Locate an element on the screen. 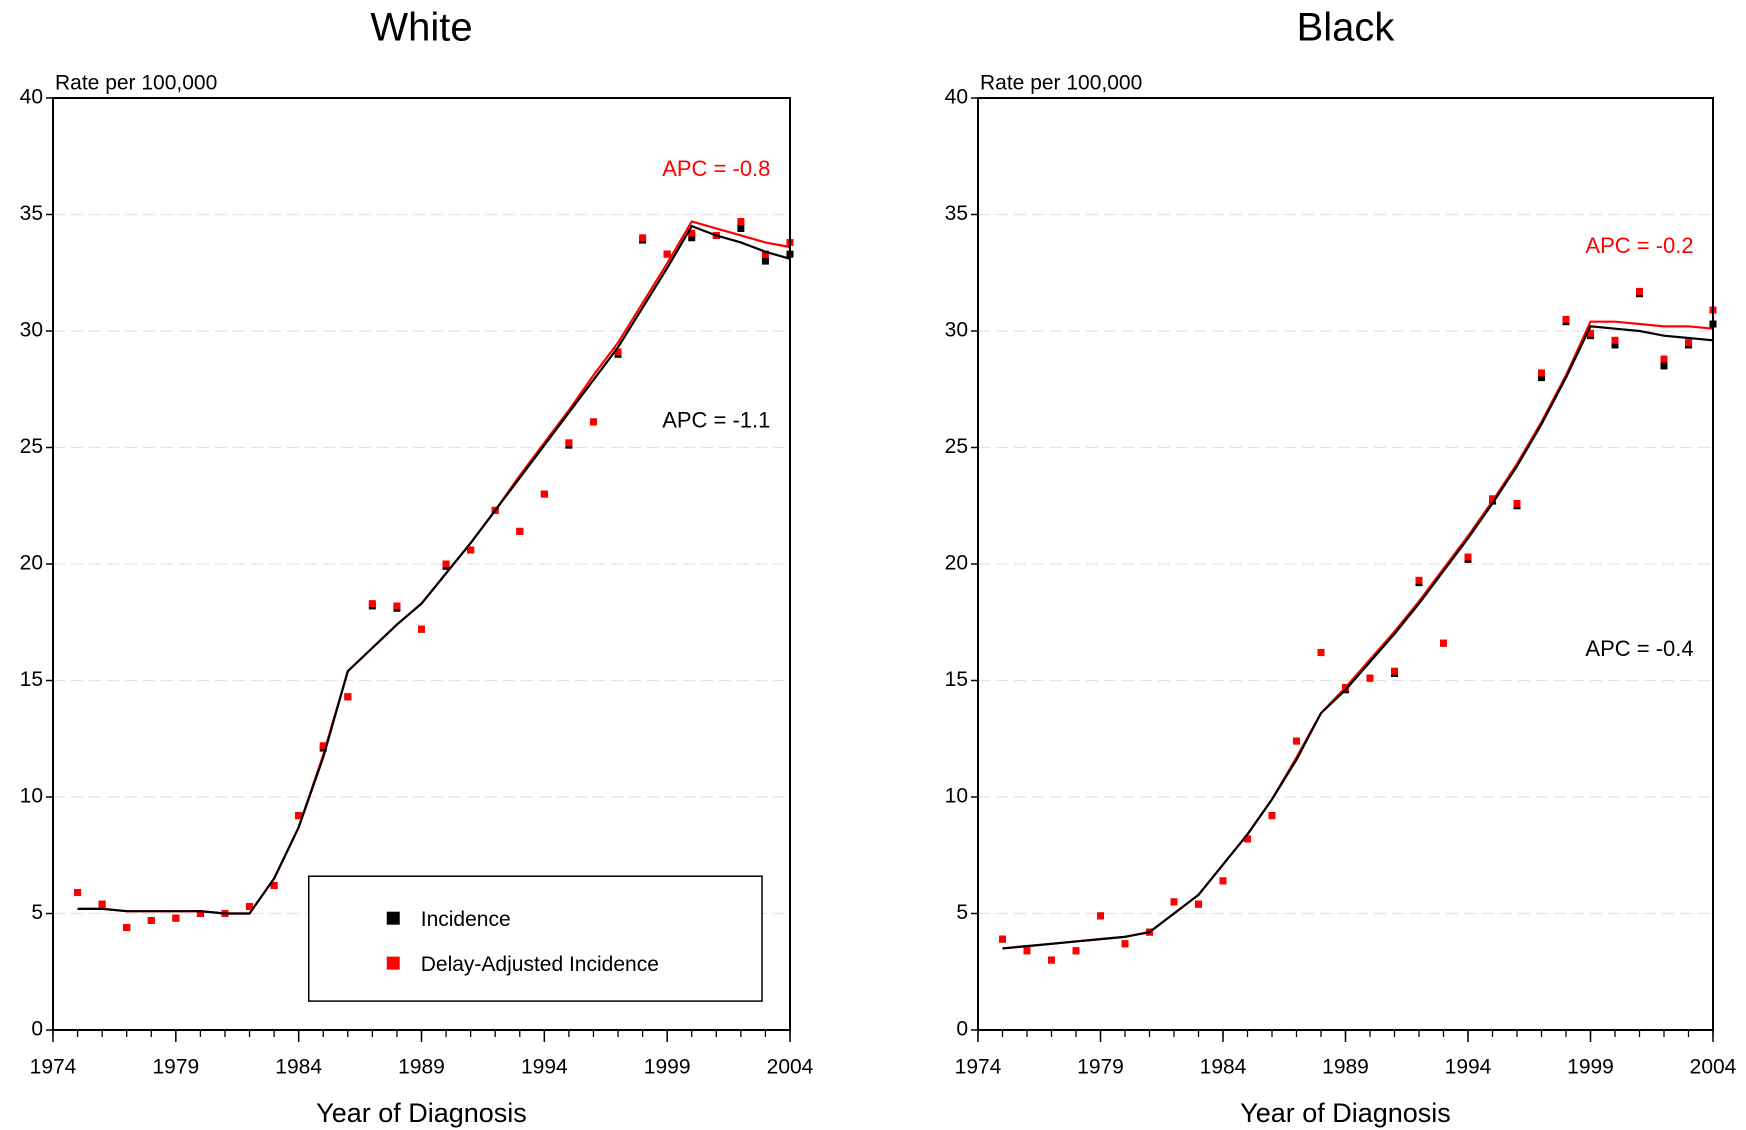 This screenshot has width=1746, height=1130. annotation: APC = -0.8 is located at coordinates (716, 168).